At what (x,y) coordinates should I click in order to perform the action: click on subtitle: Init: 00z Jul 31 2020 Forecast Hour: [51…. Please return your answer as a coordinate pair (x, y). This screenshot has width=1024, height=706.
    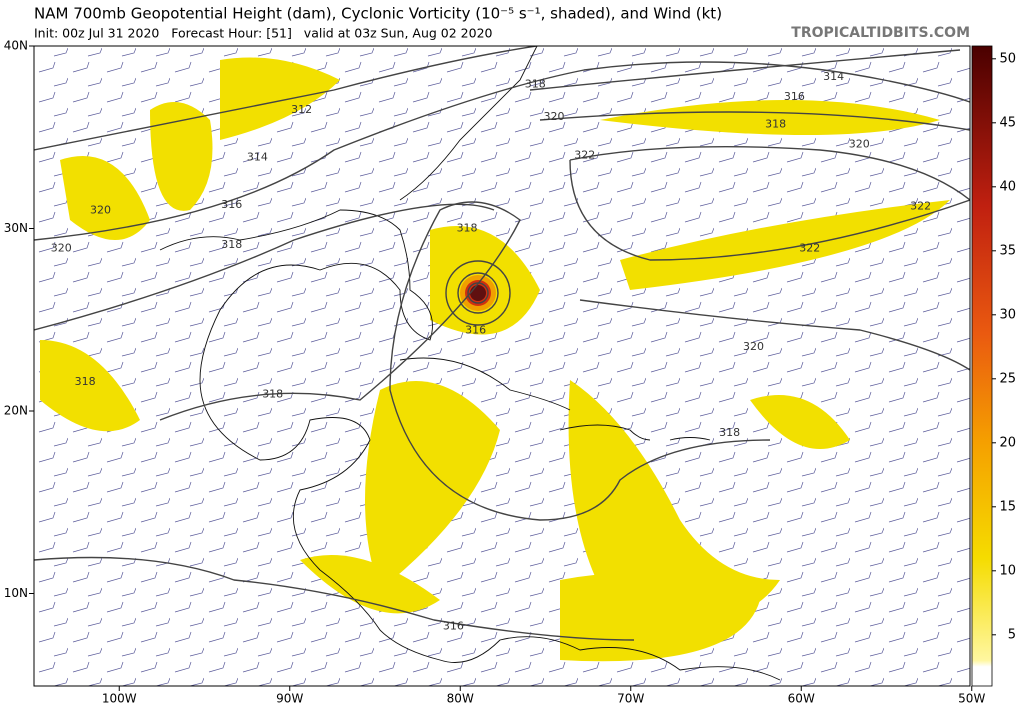
    Looking at the image, I should click on (263, 33).